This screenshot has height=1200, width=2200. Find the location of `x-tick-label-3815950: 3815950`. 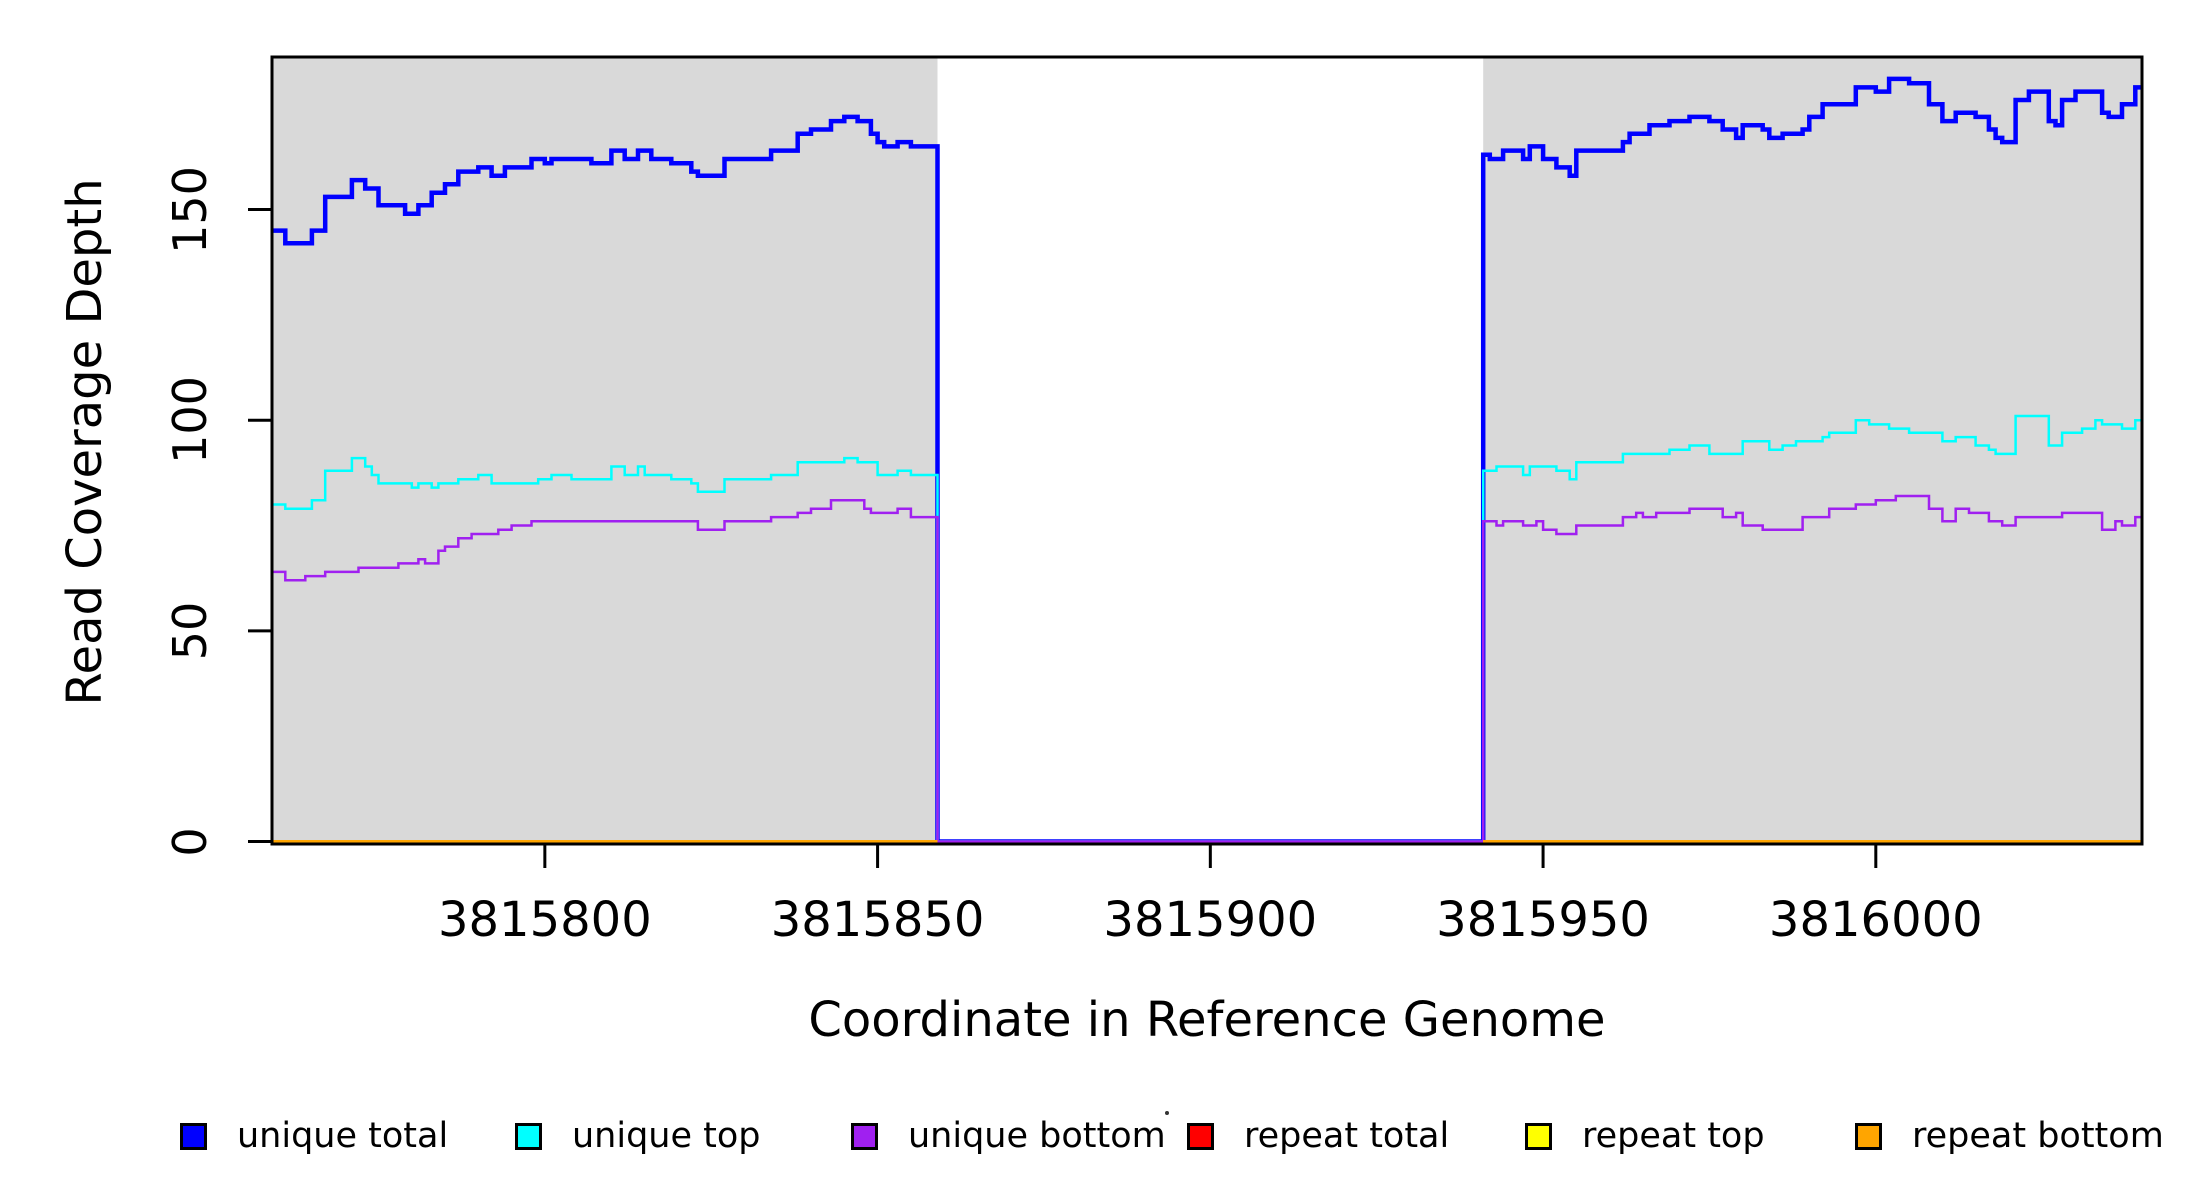

x-tick-label-3815950: 3815950 is located at coordinates (1543, 920).